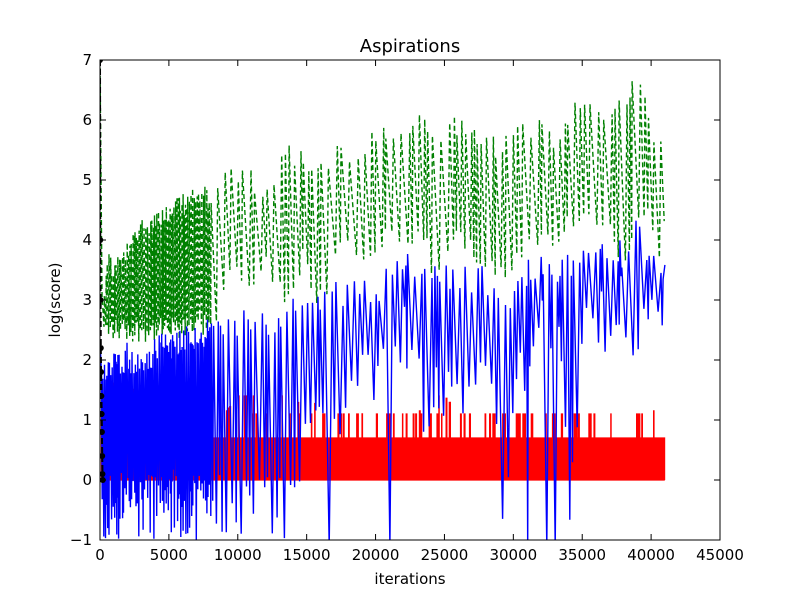 Image resolution: width=800 pixels, height=600 pixels. I want to click on x-tick-label: 15000, so click(307, 555).